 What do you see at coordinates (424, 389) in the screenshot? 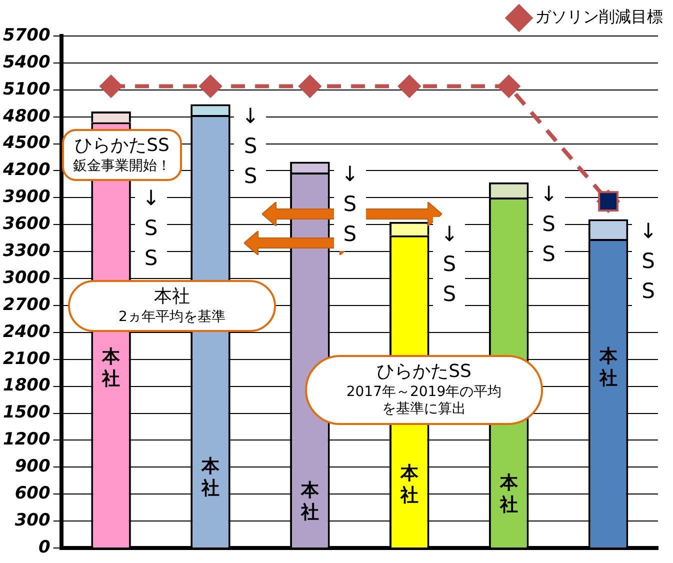
I see `annotation: ひらかたSS 2017年～2019年の平均を基準に算出` at bounding box center [424, 389].